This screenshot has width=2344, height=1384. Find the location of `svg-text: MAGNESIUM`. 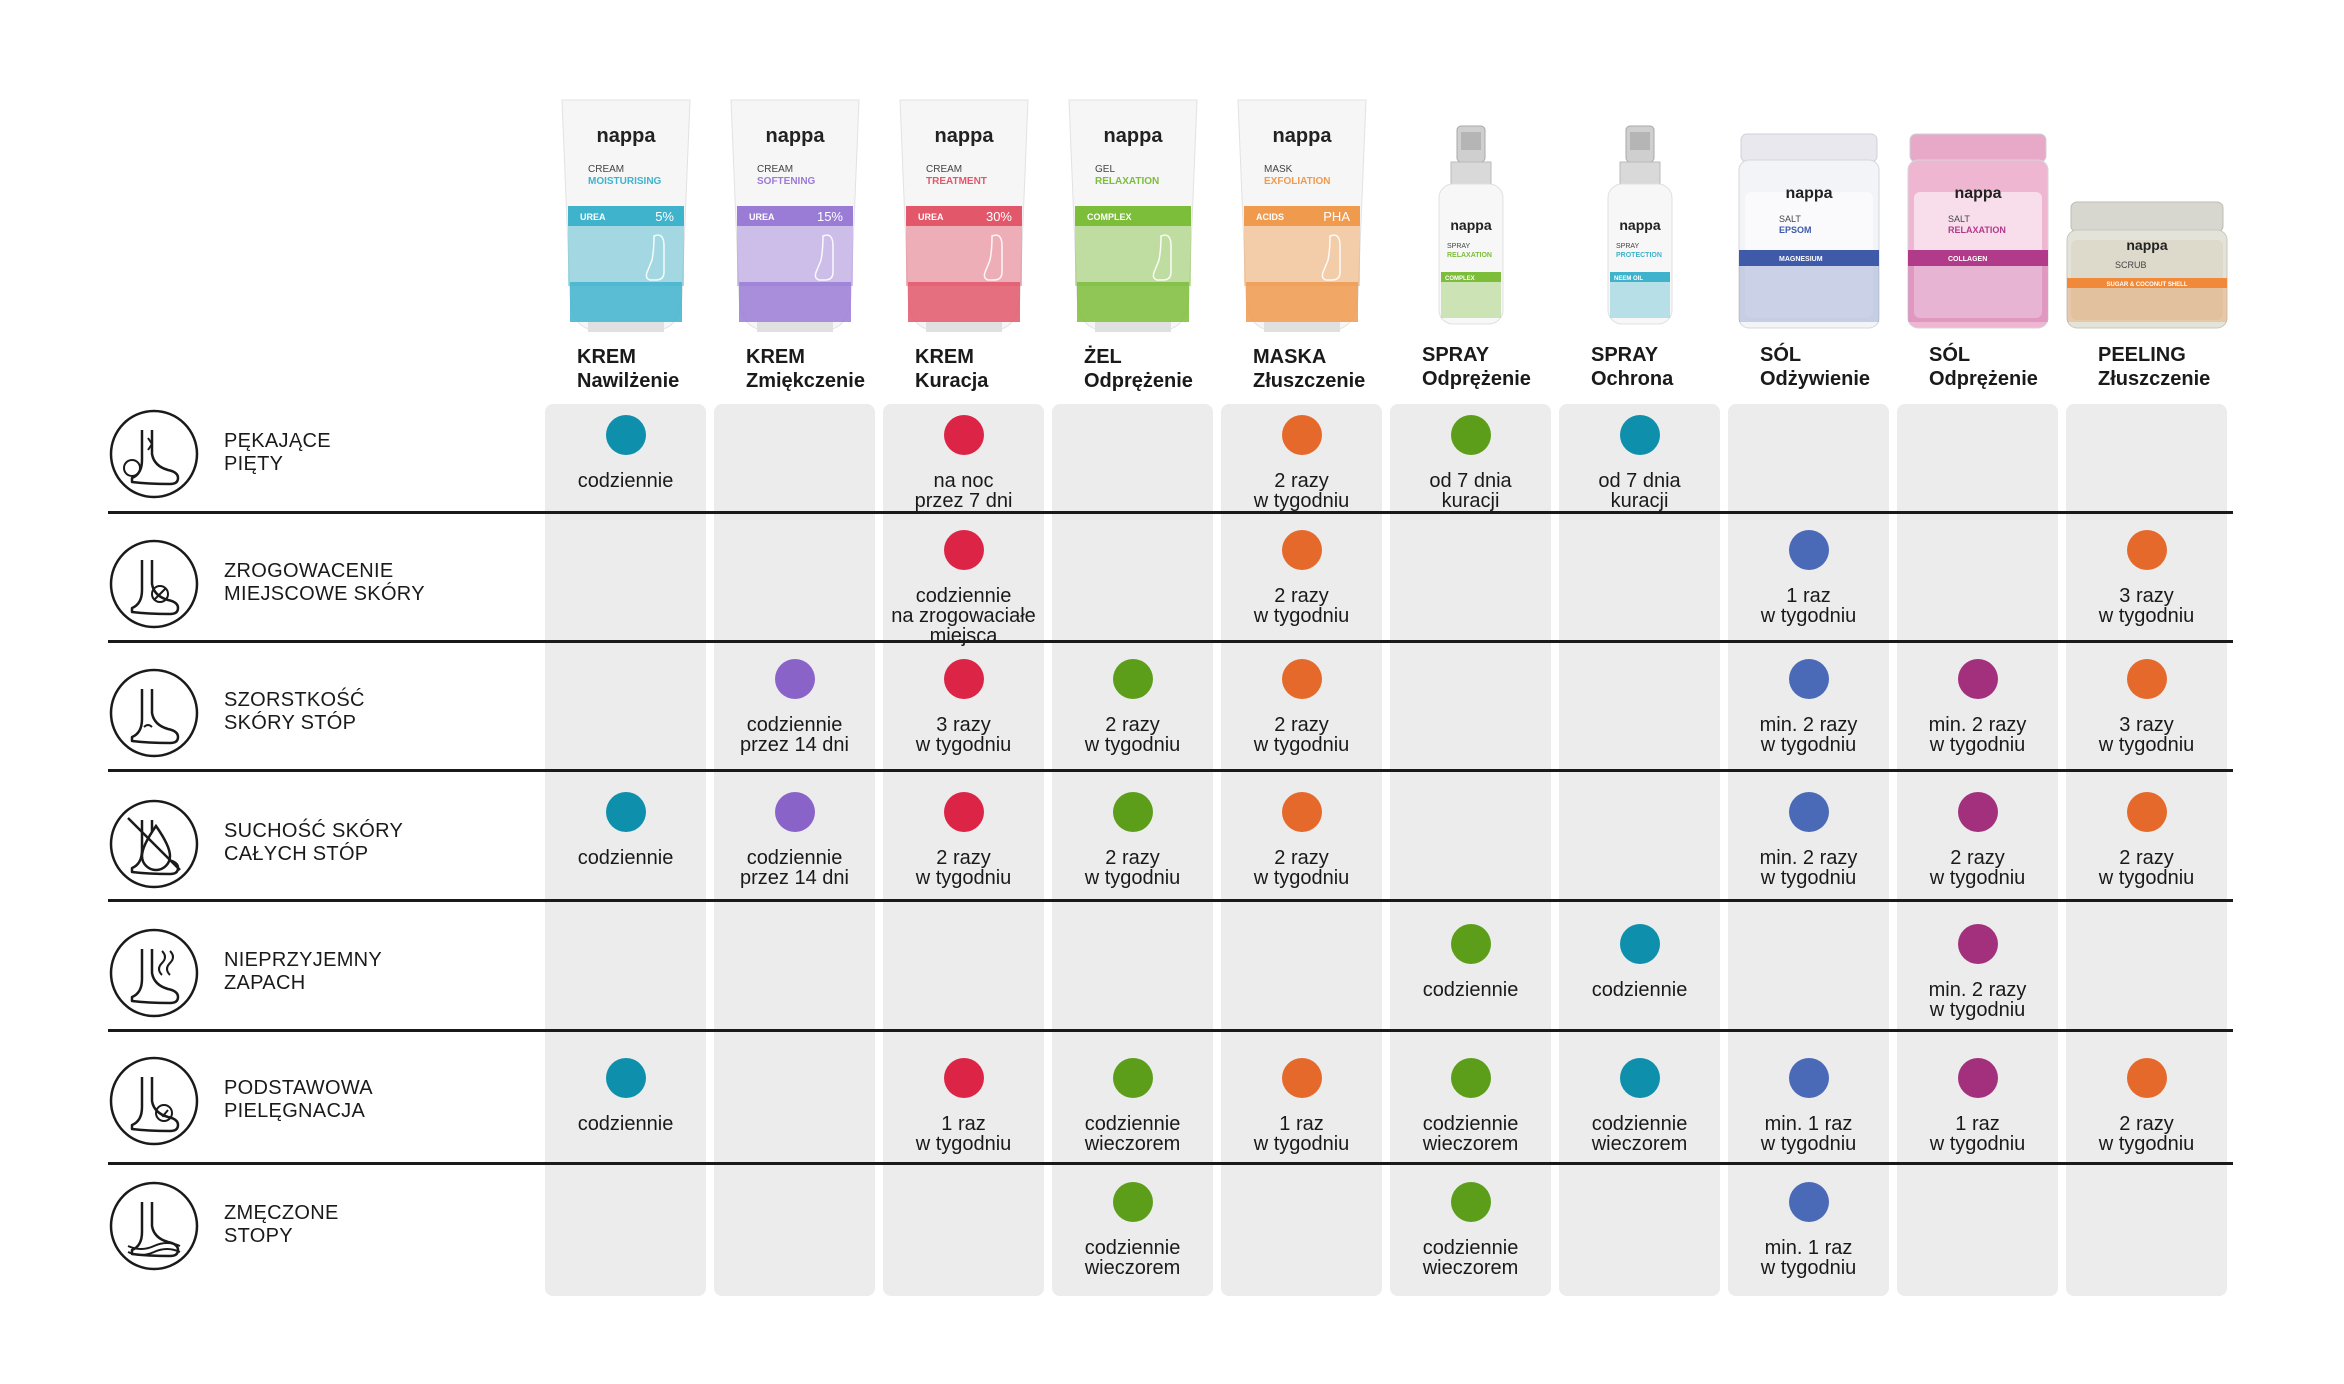

svg-text: MAGNESIUM is located at coordinates (1801, 259).